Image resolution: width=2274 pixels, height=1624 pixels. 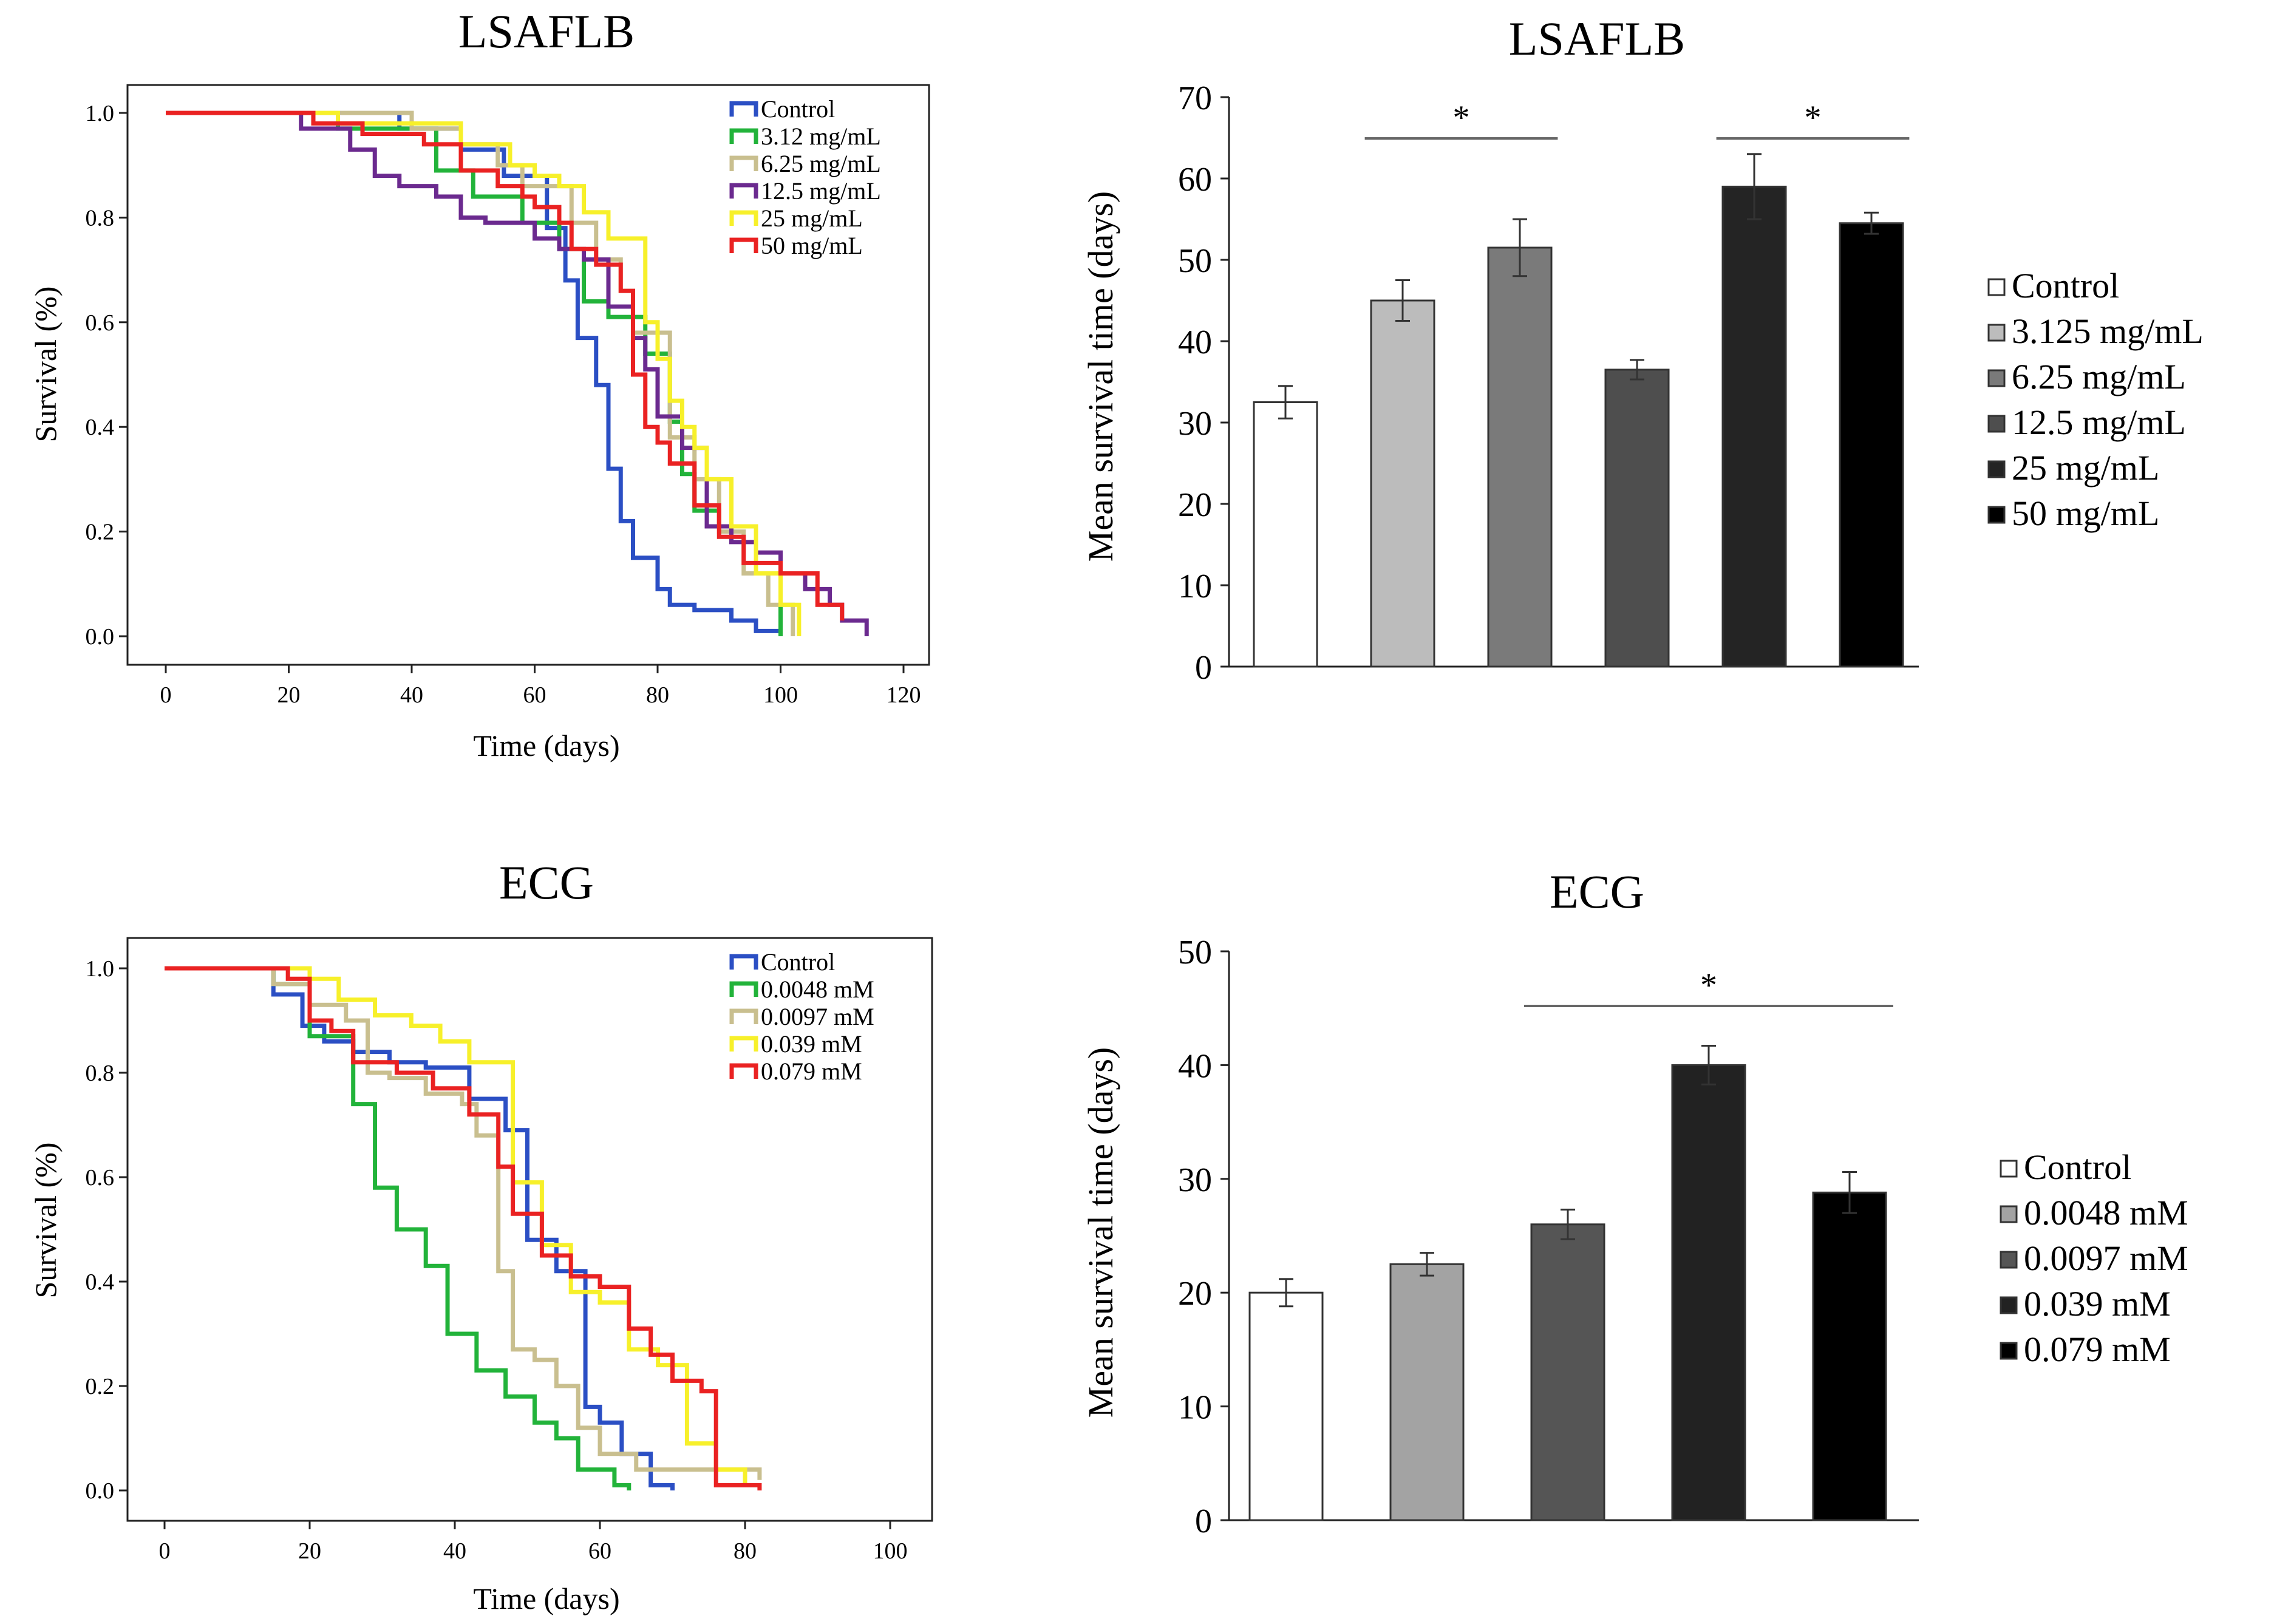 What do you see at coordinates (780, 695) in the screenshot?
I see `km-lsaflb-xtick-label: 100` at bounding box center [780, 695].